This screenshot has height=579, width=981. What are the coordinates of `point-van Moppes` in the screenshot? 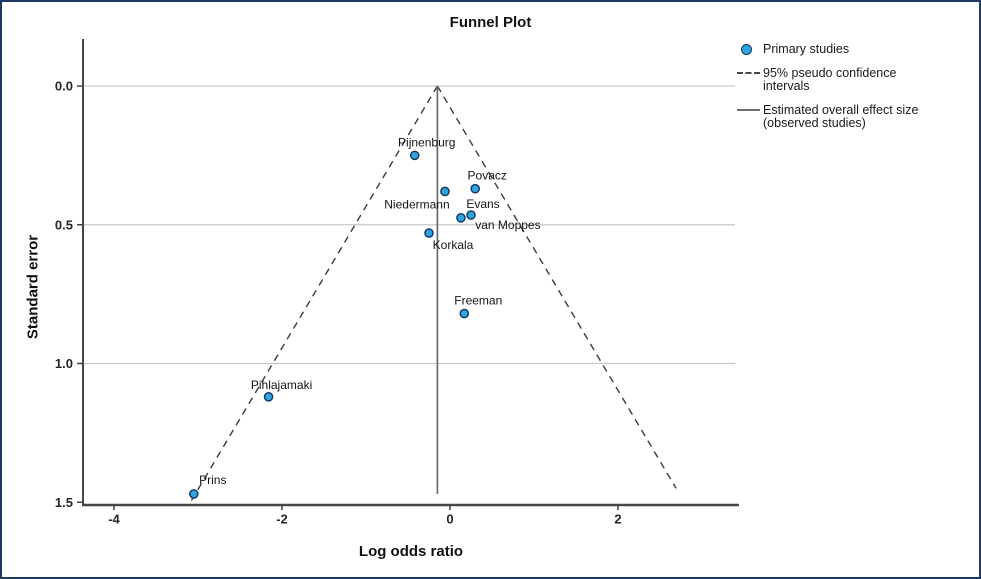 It's located at (461, 218).